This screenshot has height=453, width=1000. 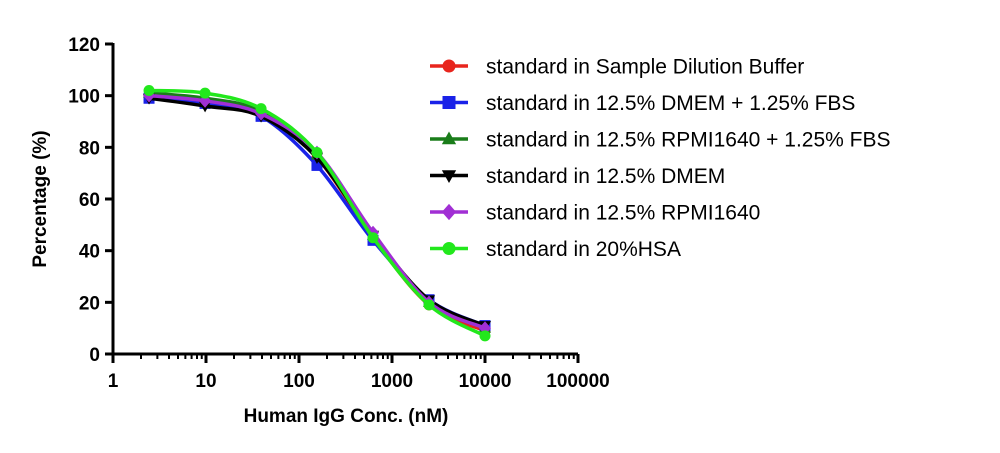 I want to click on legend-item: standard in 12.5% RPMI1640 + 1.25% FBS, so click(x=660, y=140).